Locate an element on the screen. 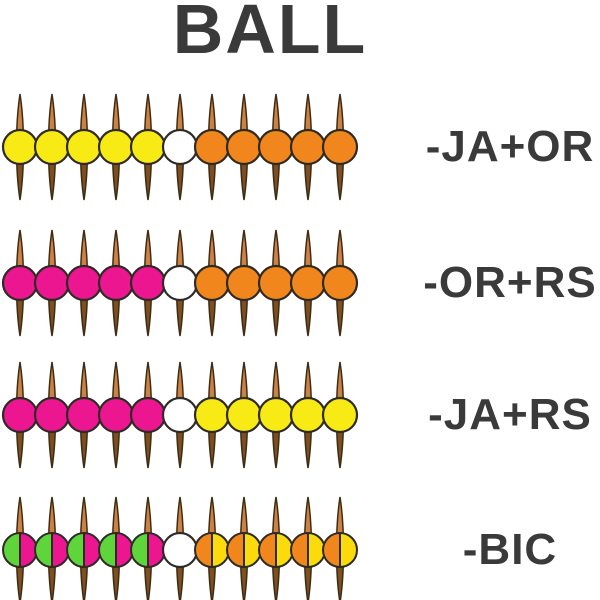  row-label: -JA+RS is located at coordinates (510, 414).